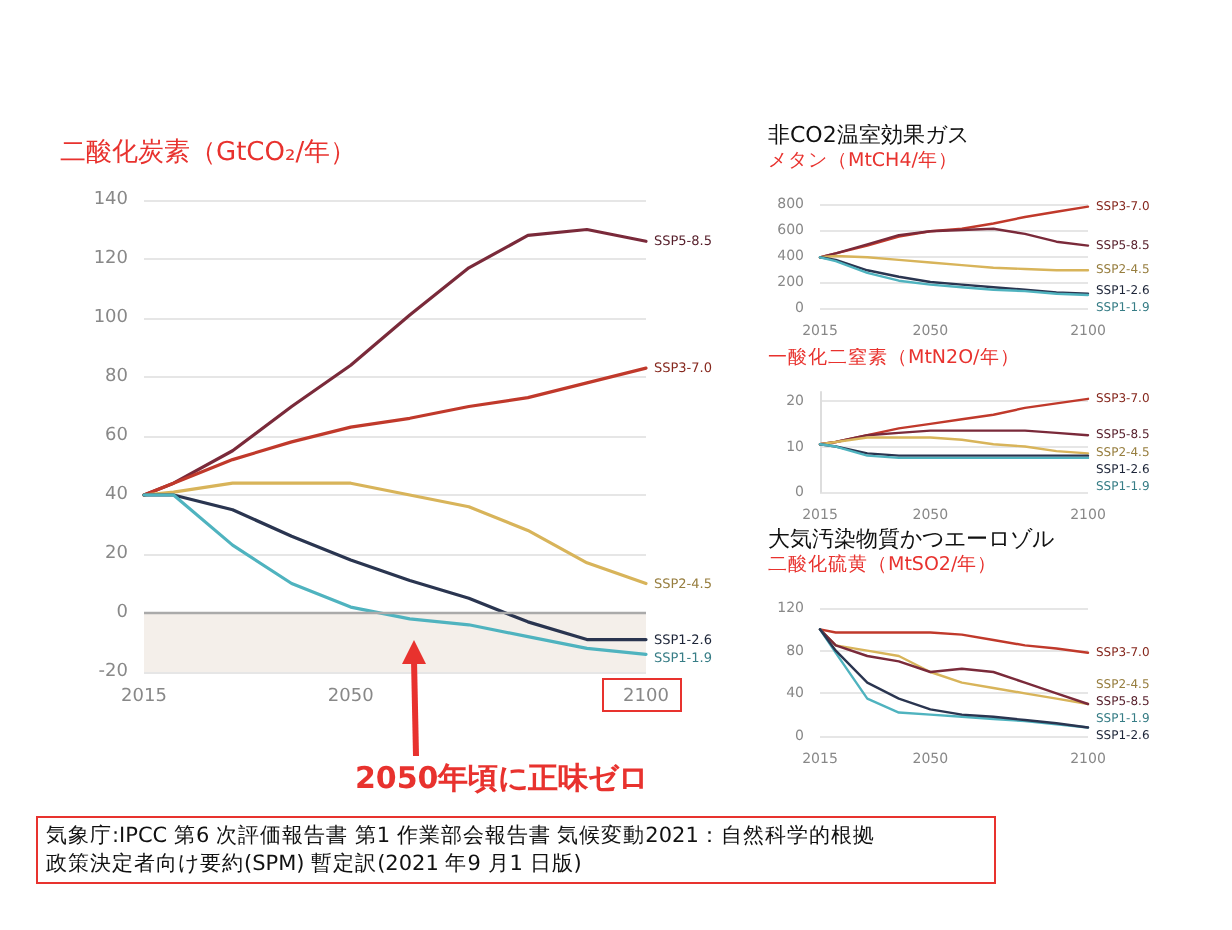  Describe the element at coordinates (111, 318) in the screenshot. I see `y-tick-label: 100` at that location.